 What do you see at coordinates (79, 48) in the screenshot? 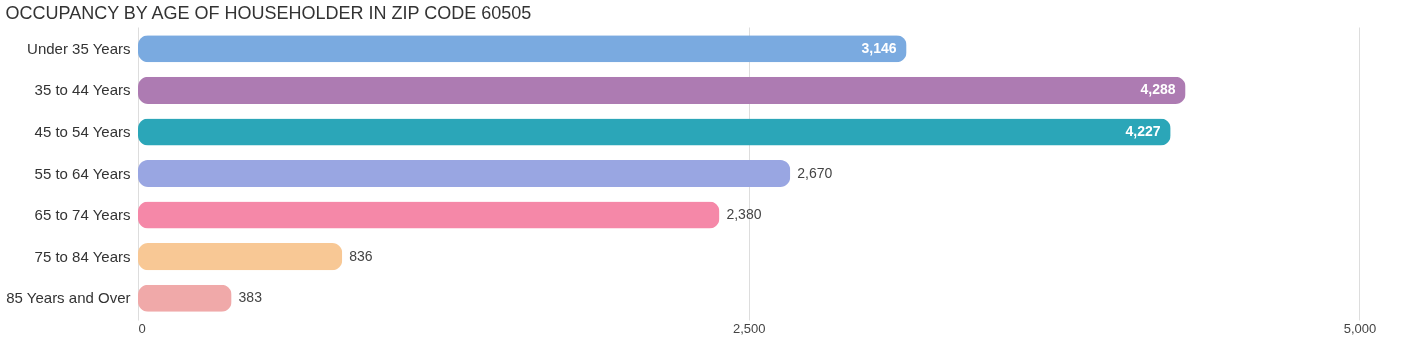
I see `y-tick-label: Under 35 Years` at bounding box center [79, 48].